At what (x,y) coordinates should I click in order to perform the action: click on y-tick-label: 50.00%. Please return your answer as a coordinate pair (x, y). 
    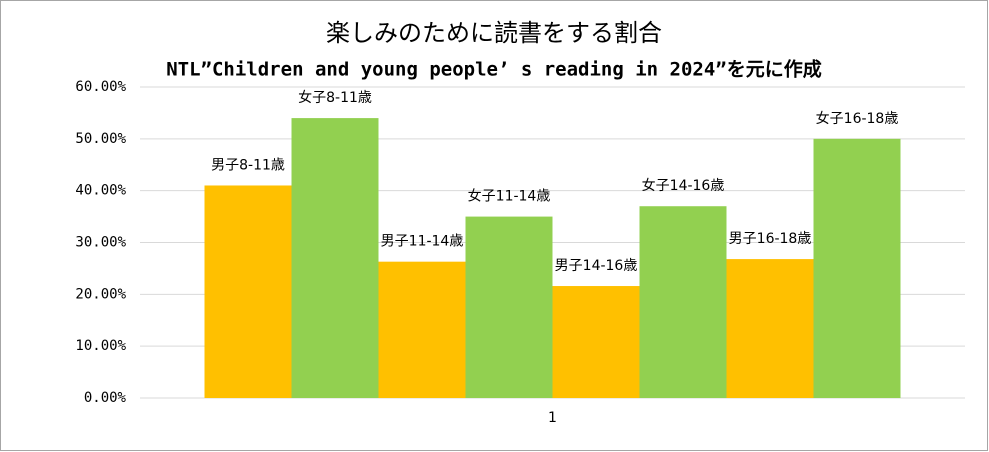
    Looking at the image, I should click on (100, 139).